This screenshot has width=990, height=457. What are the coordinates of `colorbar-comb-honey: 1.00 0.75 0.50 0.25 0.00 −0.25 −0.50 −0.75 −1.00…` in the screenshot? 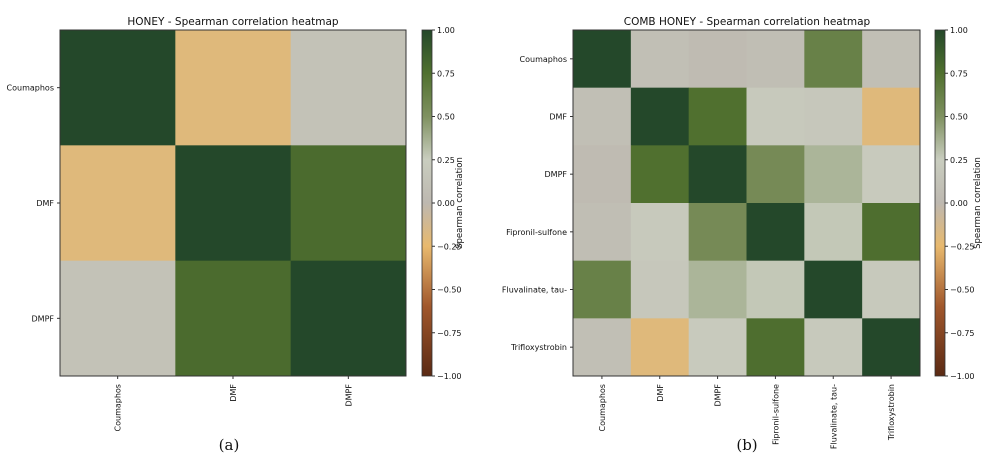 It's located at (958, 203).